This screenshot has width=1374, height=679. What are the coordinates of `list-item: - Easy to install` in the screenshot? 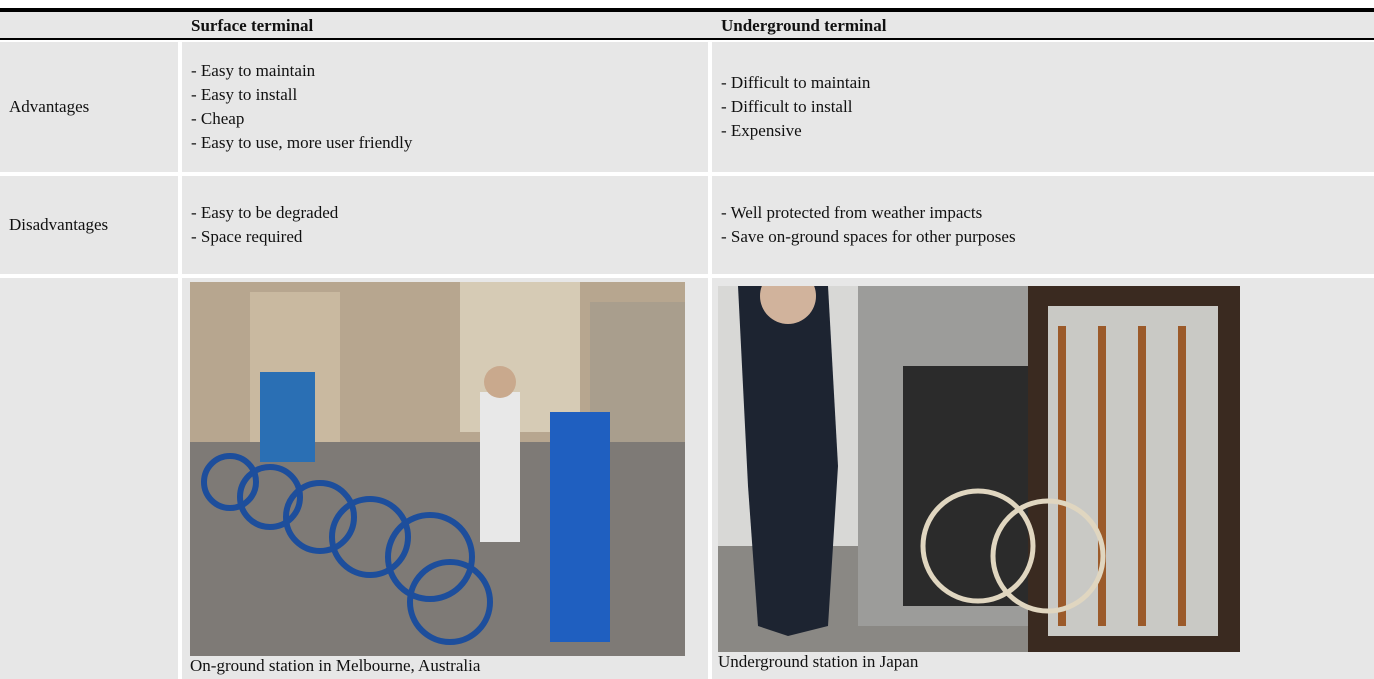 It's located at (244, 94).